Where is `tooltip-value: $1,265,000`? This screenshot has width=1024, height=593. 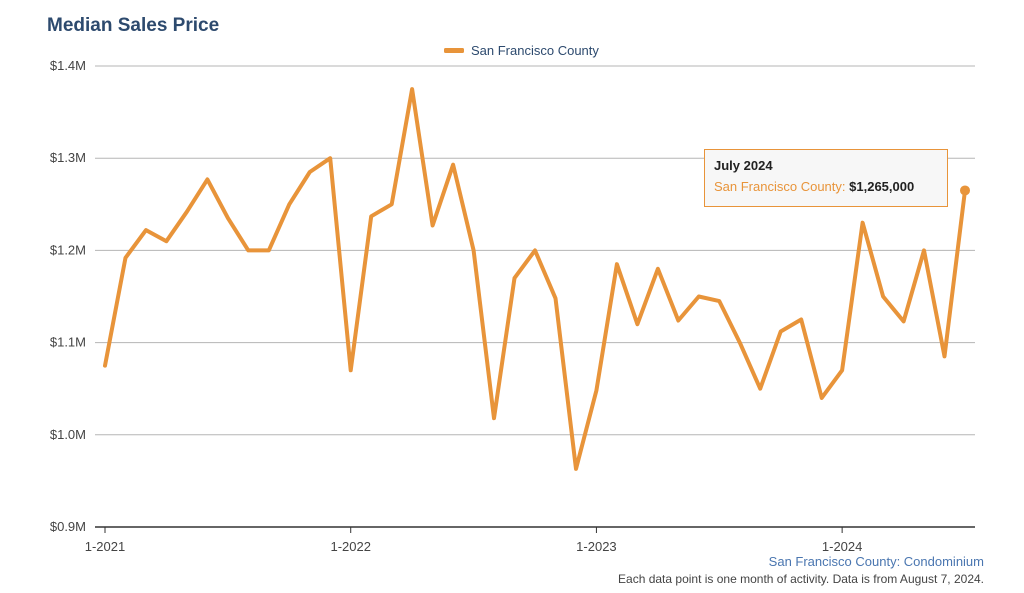 tooltip-value: $1,265,000 is located at coordinates (882, 186).